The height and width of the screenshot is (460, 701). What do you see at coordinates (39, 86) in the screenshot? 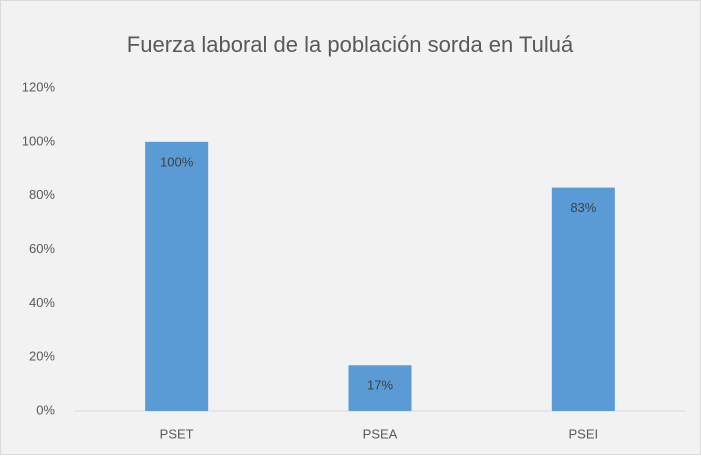
I see `y-tick-label: 120%` at bounding box center [39, 86].